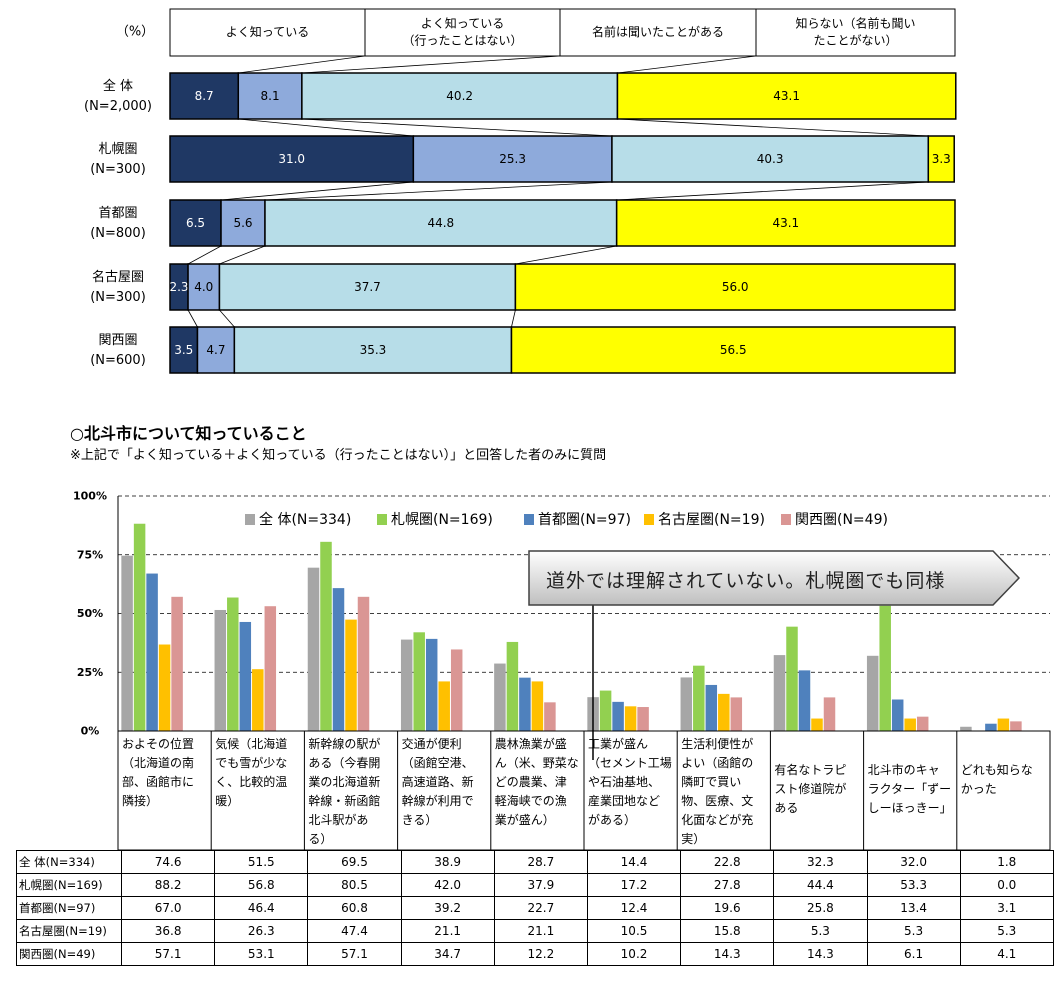 The image size is (1061, 989). Describe the element at coordinates (634, 885) in the screenshot. I see `table-cell: 17.2` at that location.